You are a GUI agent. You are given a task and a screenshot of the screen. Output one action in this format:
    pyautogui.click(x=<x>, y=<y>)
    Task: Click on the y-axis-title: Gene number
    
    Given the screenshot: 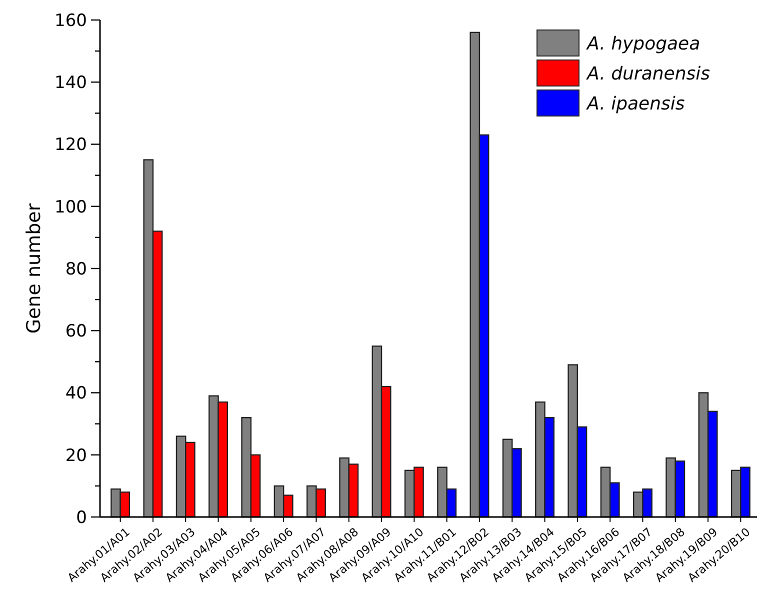 What is the action you would take?
    pyautogui.click(x=34, y=268)
    